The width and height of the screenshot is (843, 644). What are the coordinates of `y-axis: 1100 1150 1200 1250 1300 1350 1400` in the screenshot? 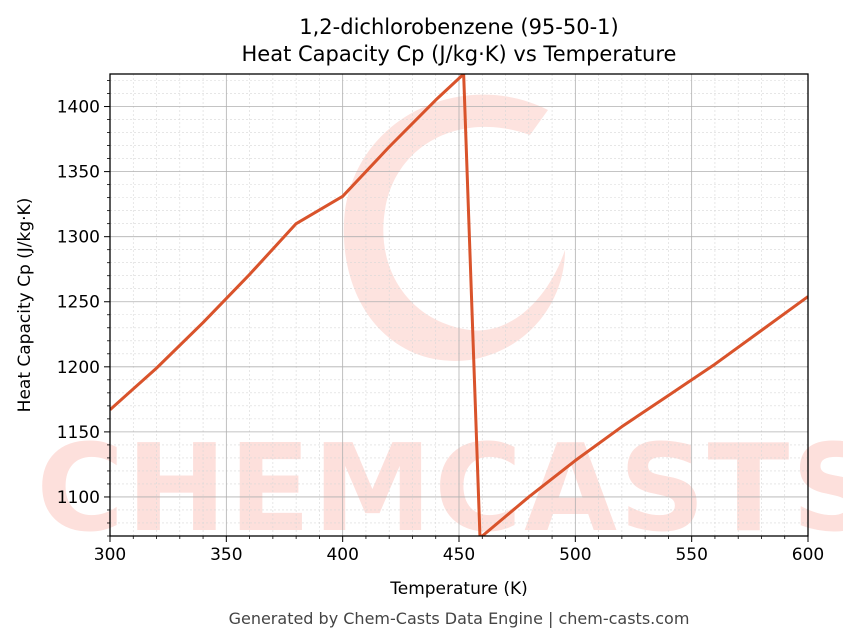 It's located at (83, 308).